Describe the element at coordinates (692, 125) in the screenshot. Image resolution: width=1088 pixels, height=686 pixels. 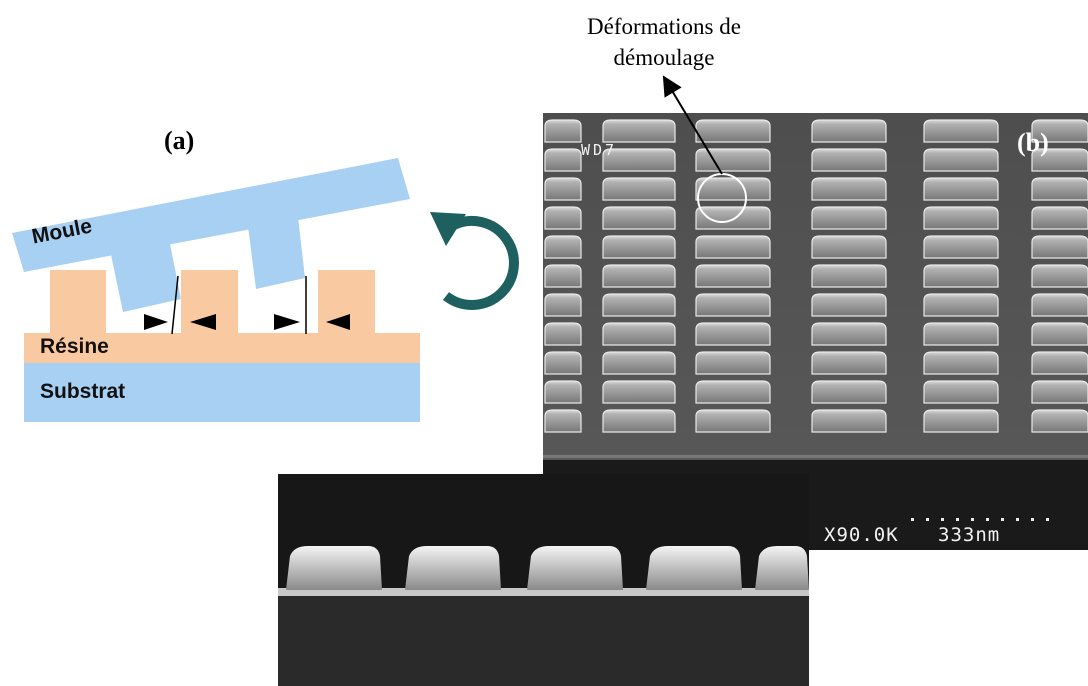
I see `annotation-arrow` at that location.